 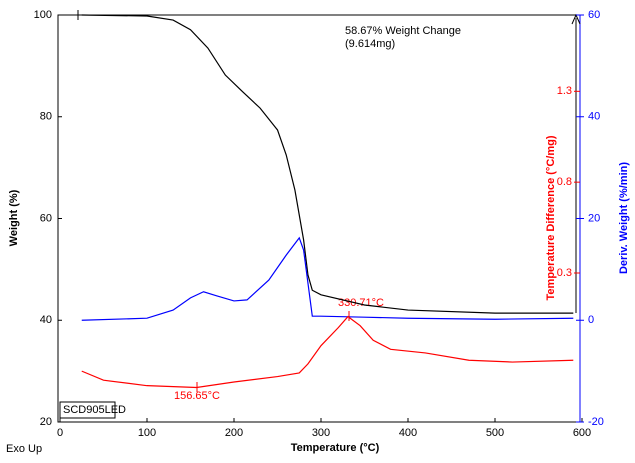 I want to click on x-tick-label: 500, so click(x=495, y=433).